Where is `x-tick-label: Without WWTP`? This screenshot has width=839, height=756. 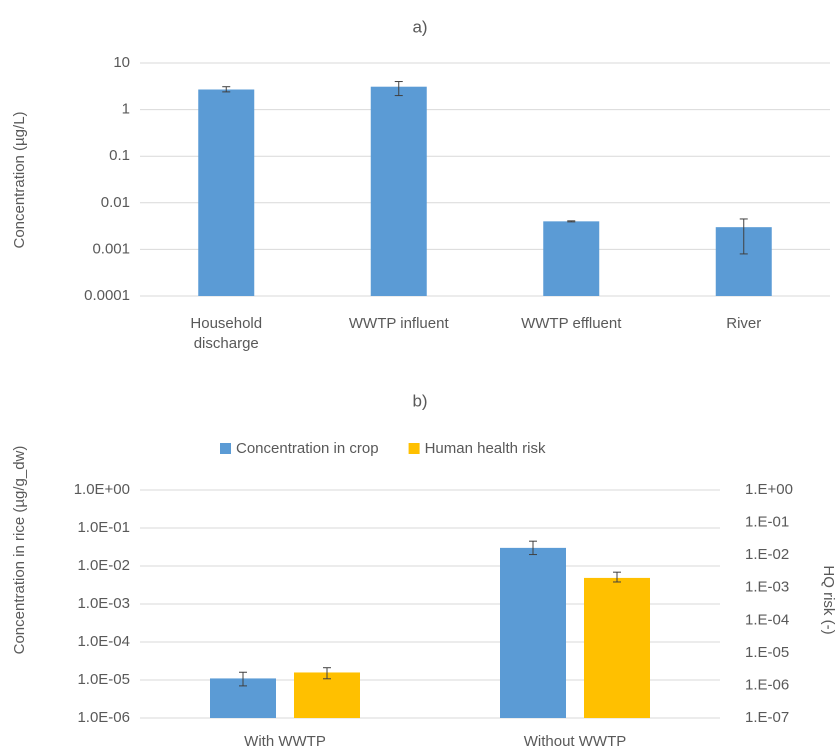 x-tick-label: Without WWTP is located at coordinates (575, 741).